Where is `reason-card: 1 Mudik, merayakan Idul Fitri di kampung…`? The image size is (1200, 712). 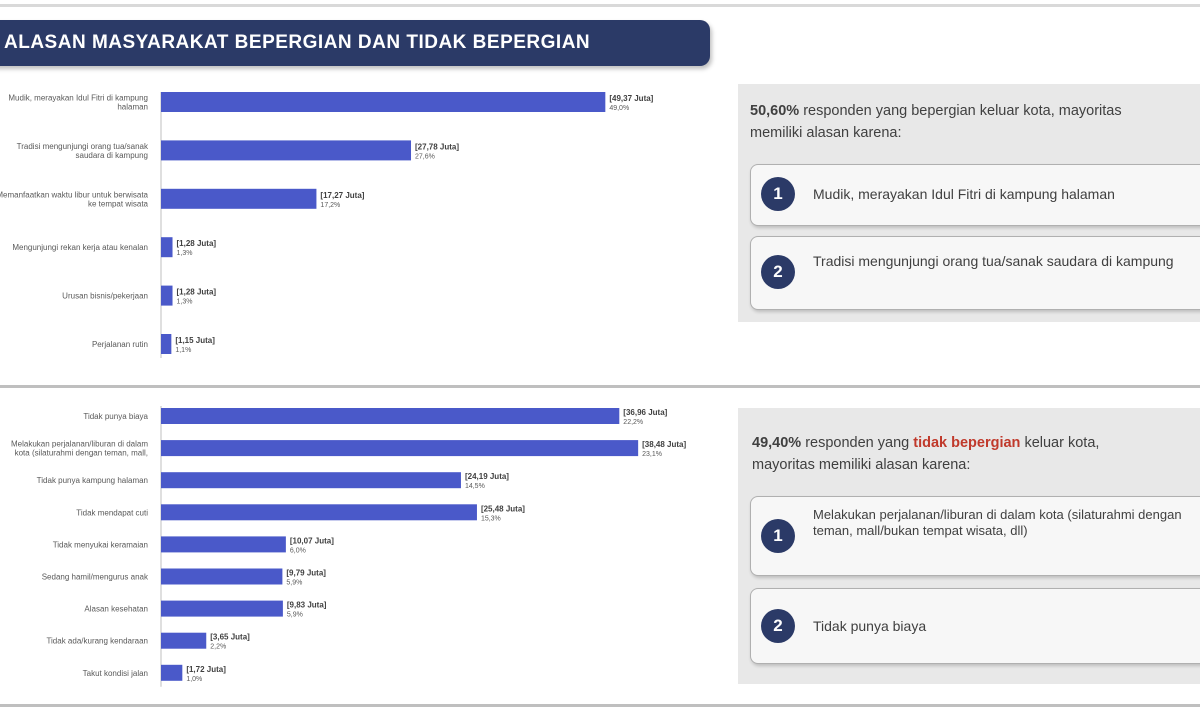 reason-card: 1 Mudik, merayakan Idul Fitri di kampung… is located at coordinates (975, 195).